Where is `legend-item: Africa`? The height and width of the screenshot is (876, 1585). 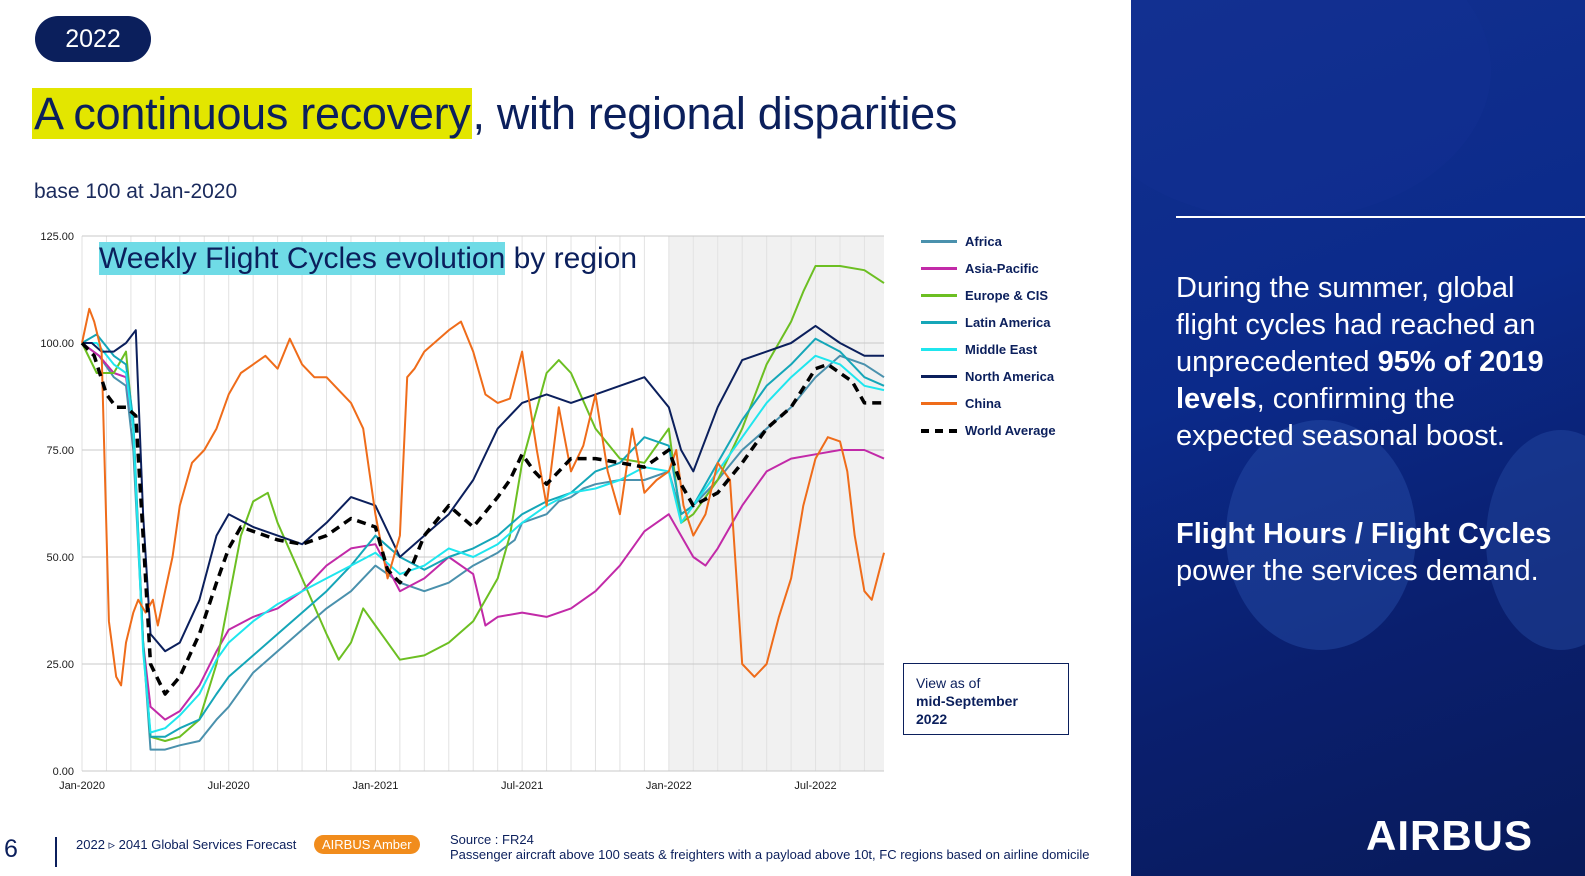 legend-item: Africa is located at coordinates (988, 241).